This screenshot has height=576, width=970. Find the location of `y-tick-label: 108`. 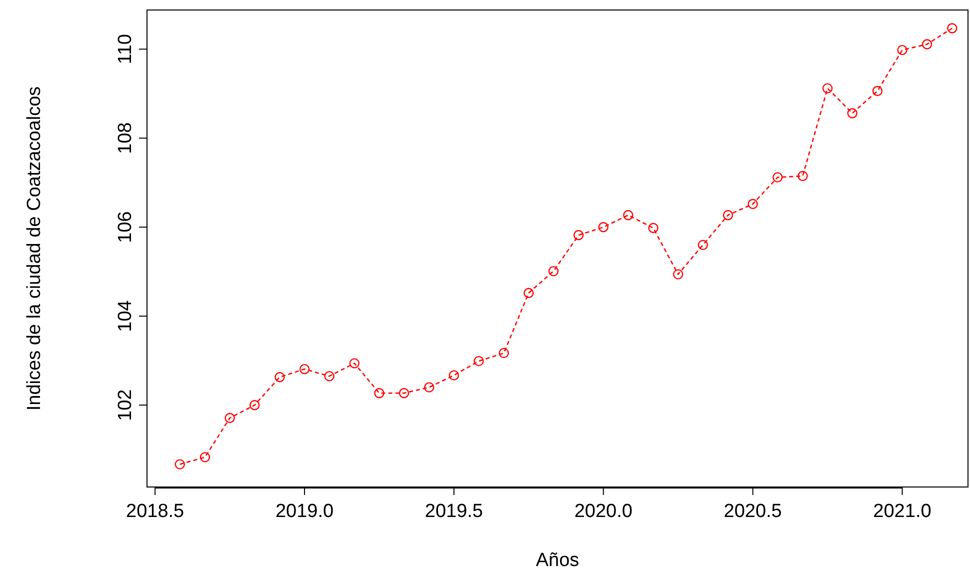

y-tick-label: 108 is located at coordinates (125, 138).